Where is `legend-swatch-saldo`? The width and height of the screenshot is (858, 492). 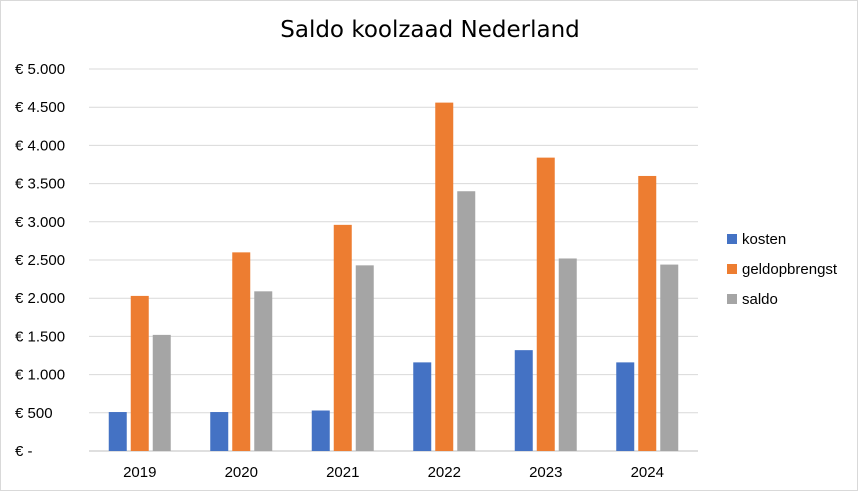 legend-swatch-saldo is located at coordinates (732, 299).